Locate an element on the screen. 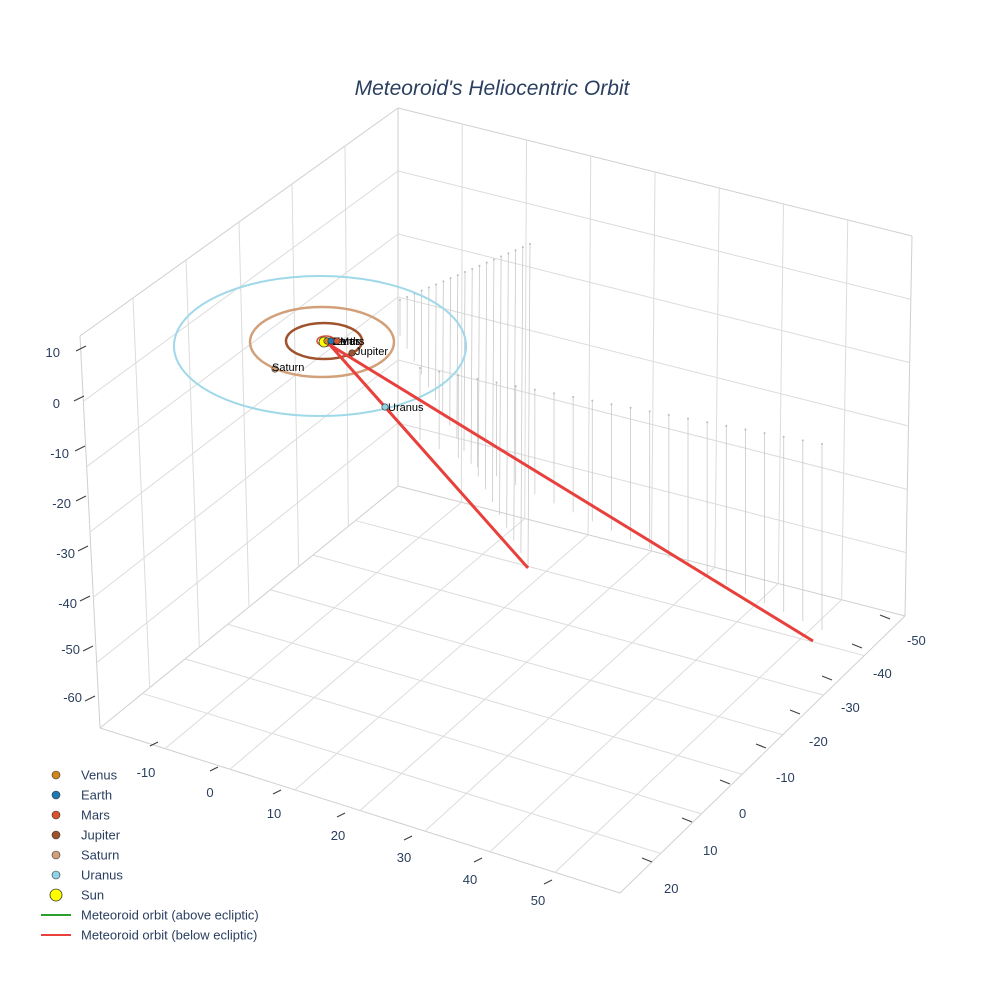  mars-label: Mars is located at coordinates (352, 342).